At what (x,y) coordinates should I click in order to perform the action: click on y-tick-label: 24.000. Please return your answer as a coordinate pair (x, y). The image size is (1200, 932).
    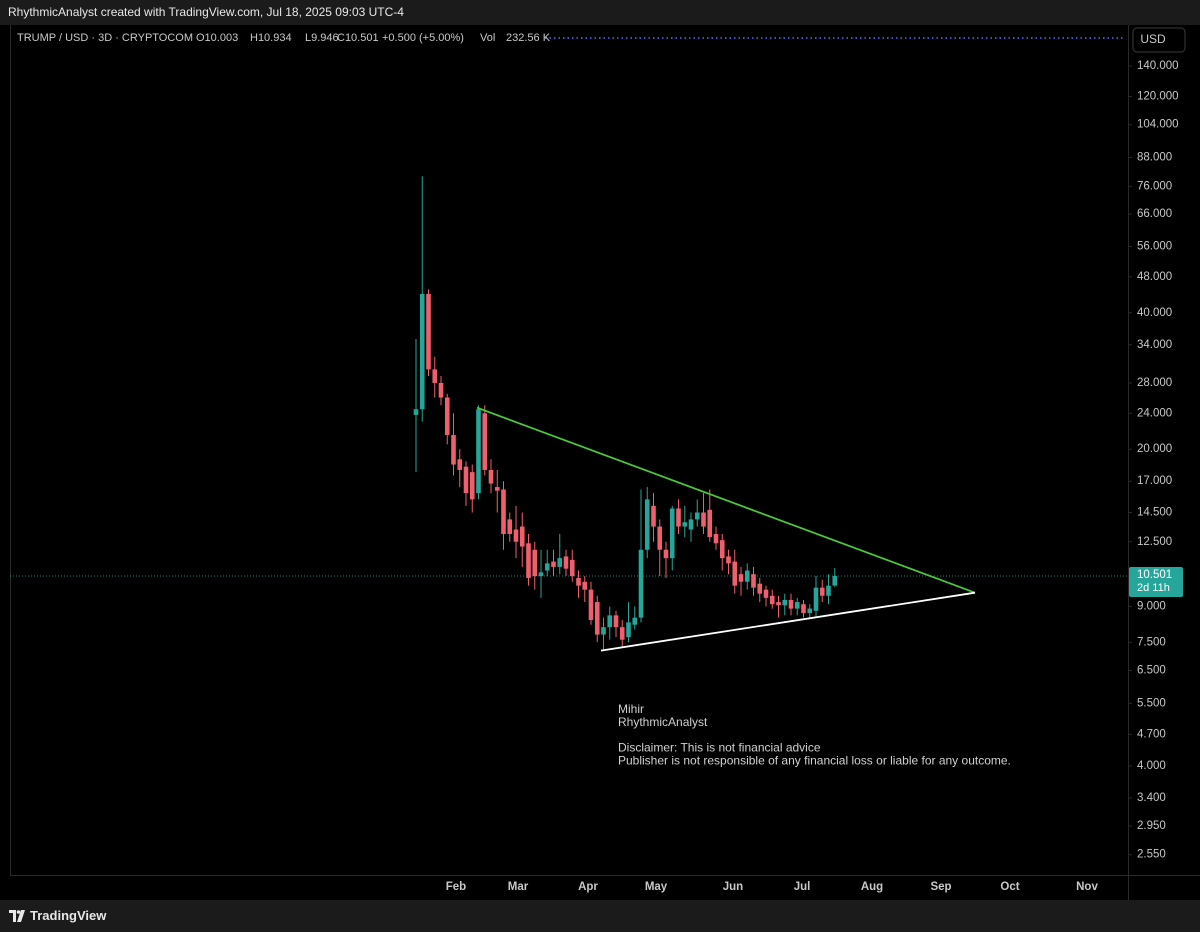
    Looking at the image, I should click on (1154, 413).